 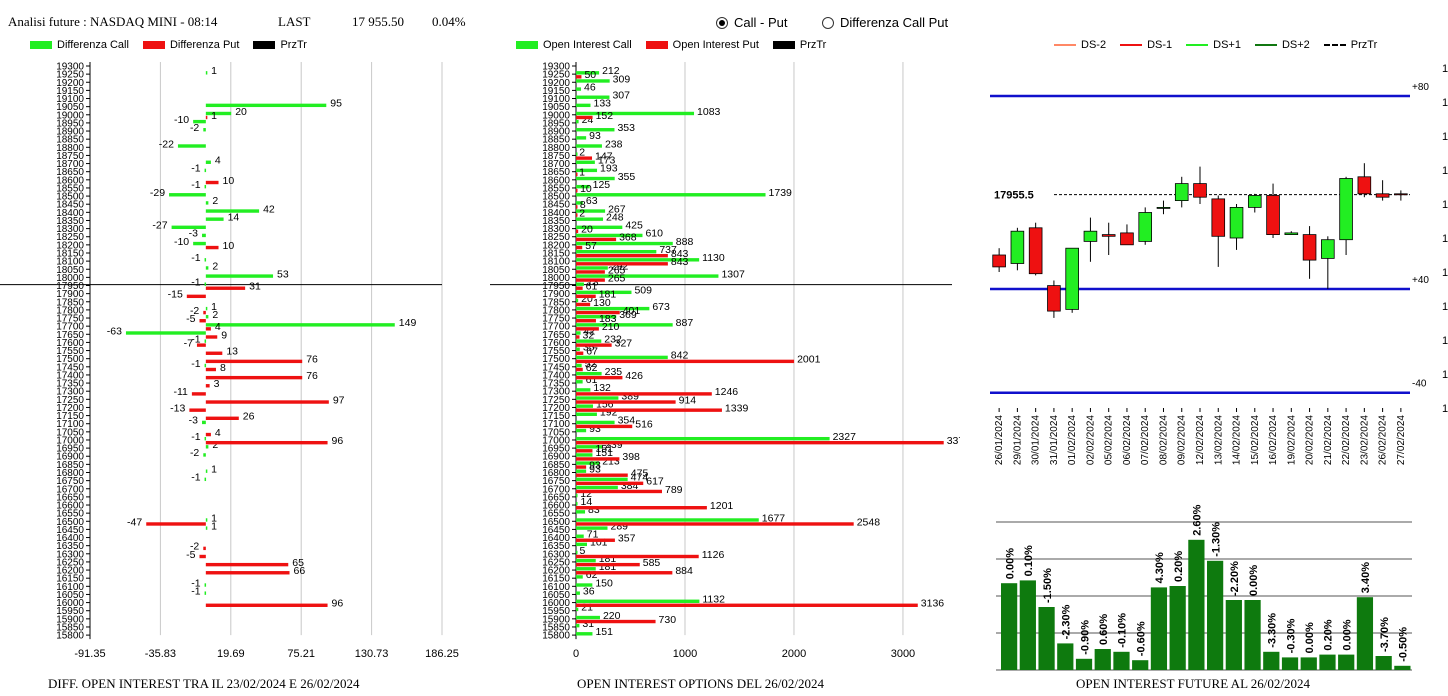 I want to click on bar-value-label: 213, so click(x=611, y=461).